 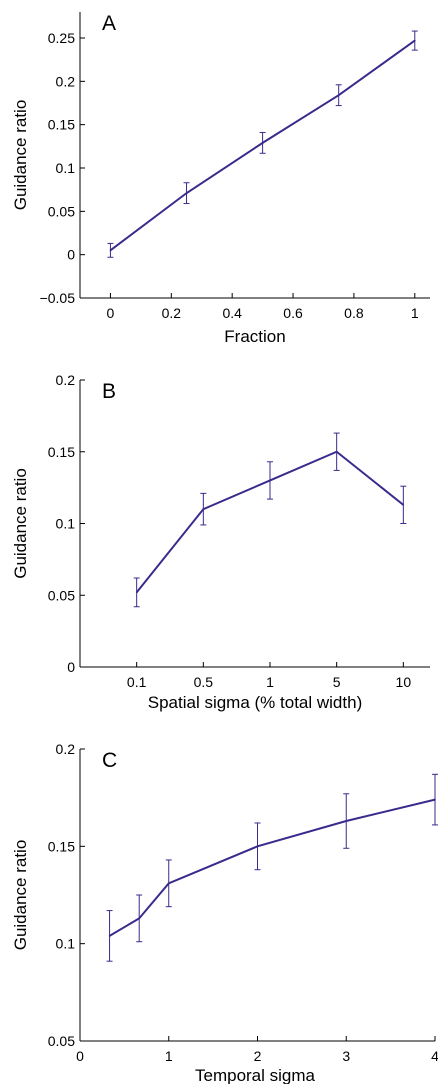 I want to click on x-tick-label: 0.2, so click(x=172, y=313).